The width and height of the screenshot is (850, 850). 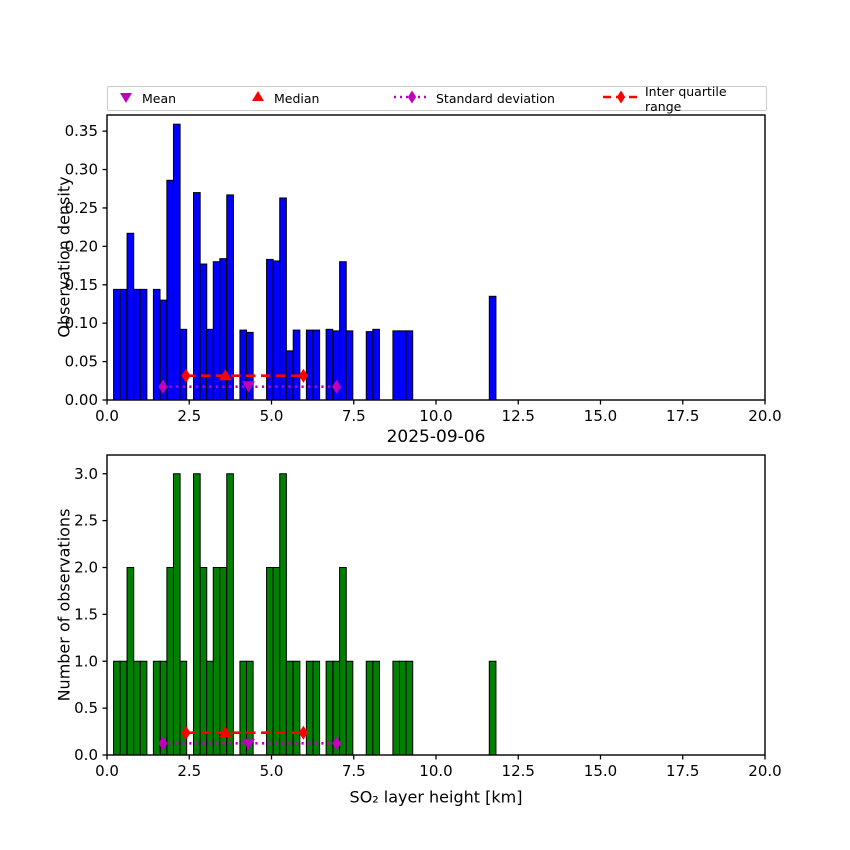 I want to click on y-tick-label: 0.5, so click(x=86, y=708).